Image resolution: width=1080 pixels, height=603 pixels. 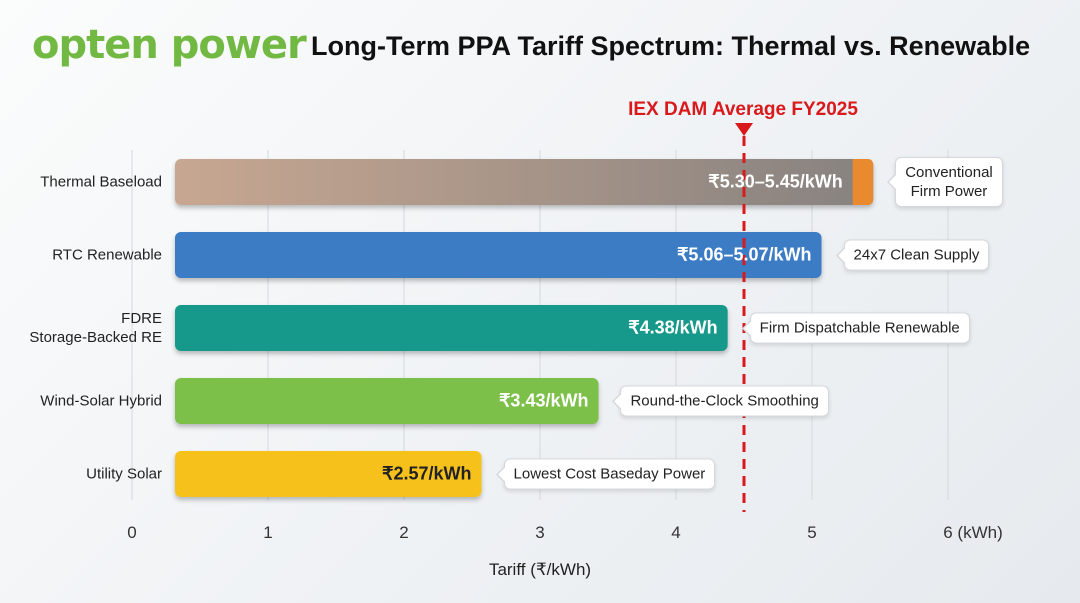 What do you see at coordinates (743, 109) in the screenshot?
I see `reference-line-label: IEX DAM Average FY2025` at bounding box center [743, 109].